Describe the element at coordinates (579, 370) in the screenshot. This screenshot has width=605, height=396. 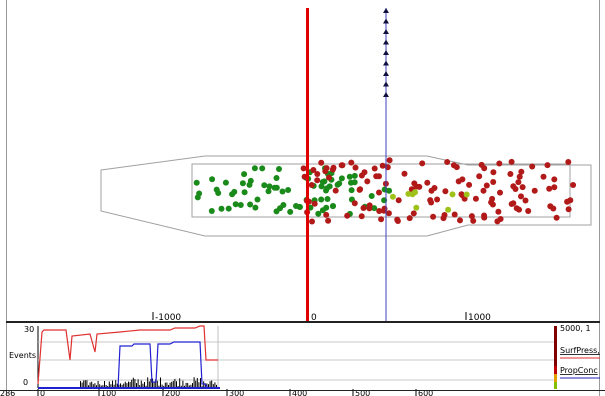
I see `legend-propconc-label: PropConc` at that location.